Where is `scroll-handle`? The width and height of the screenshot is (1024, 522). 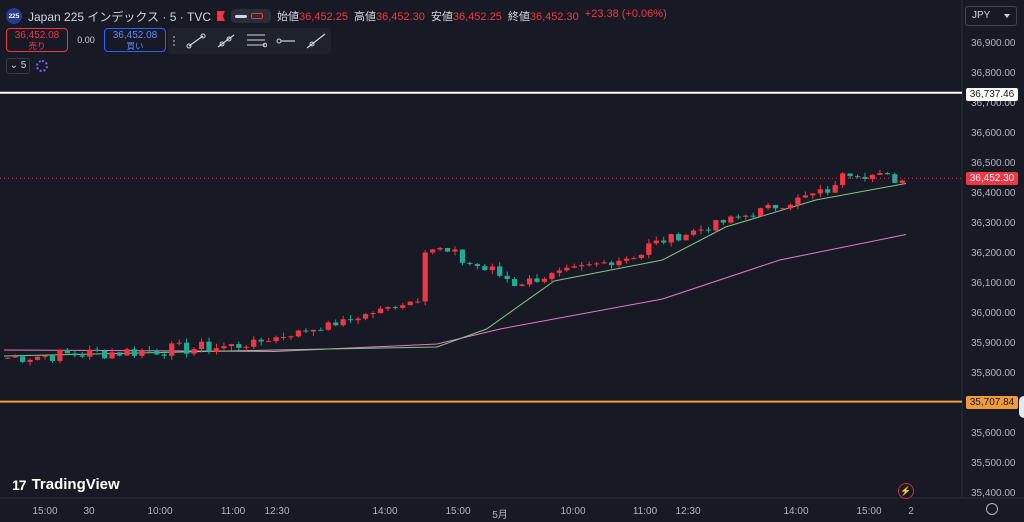
scroll-handle is located at coordinates (1021, 407).